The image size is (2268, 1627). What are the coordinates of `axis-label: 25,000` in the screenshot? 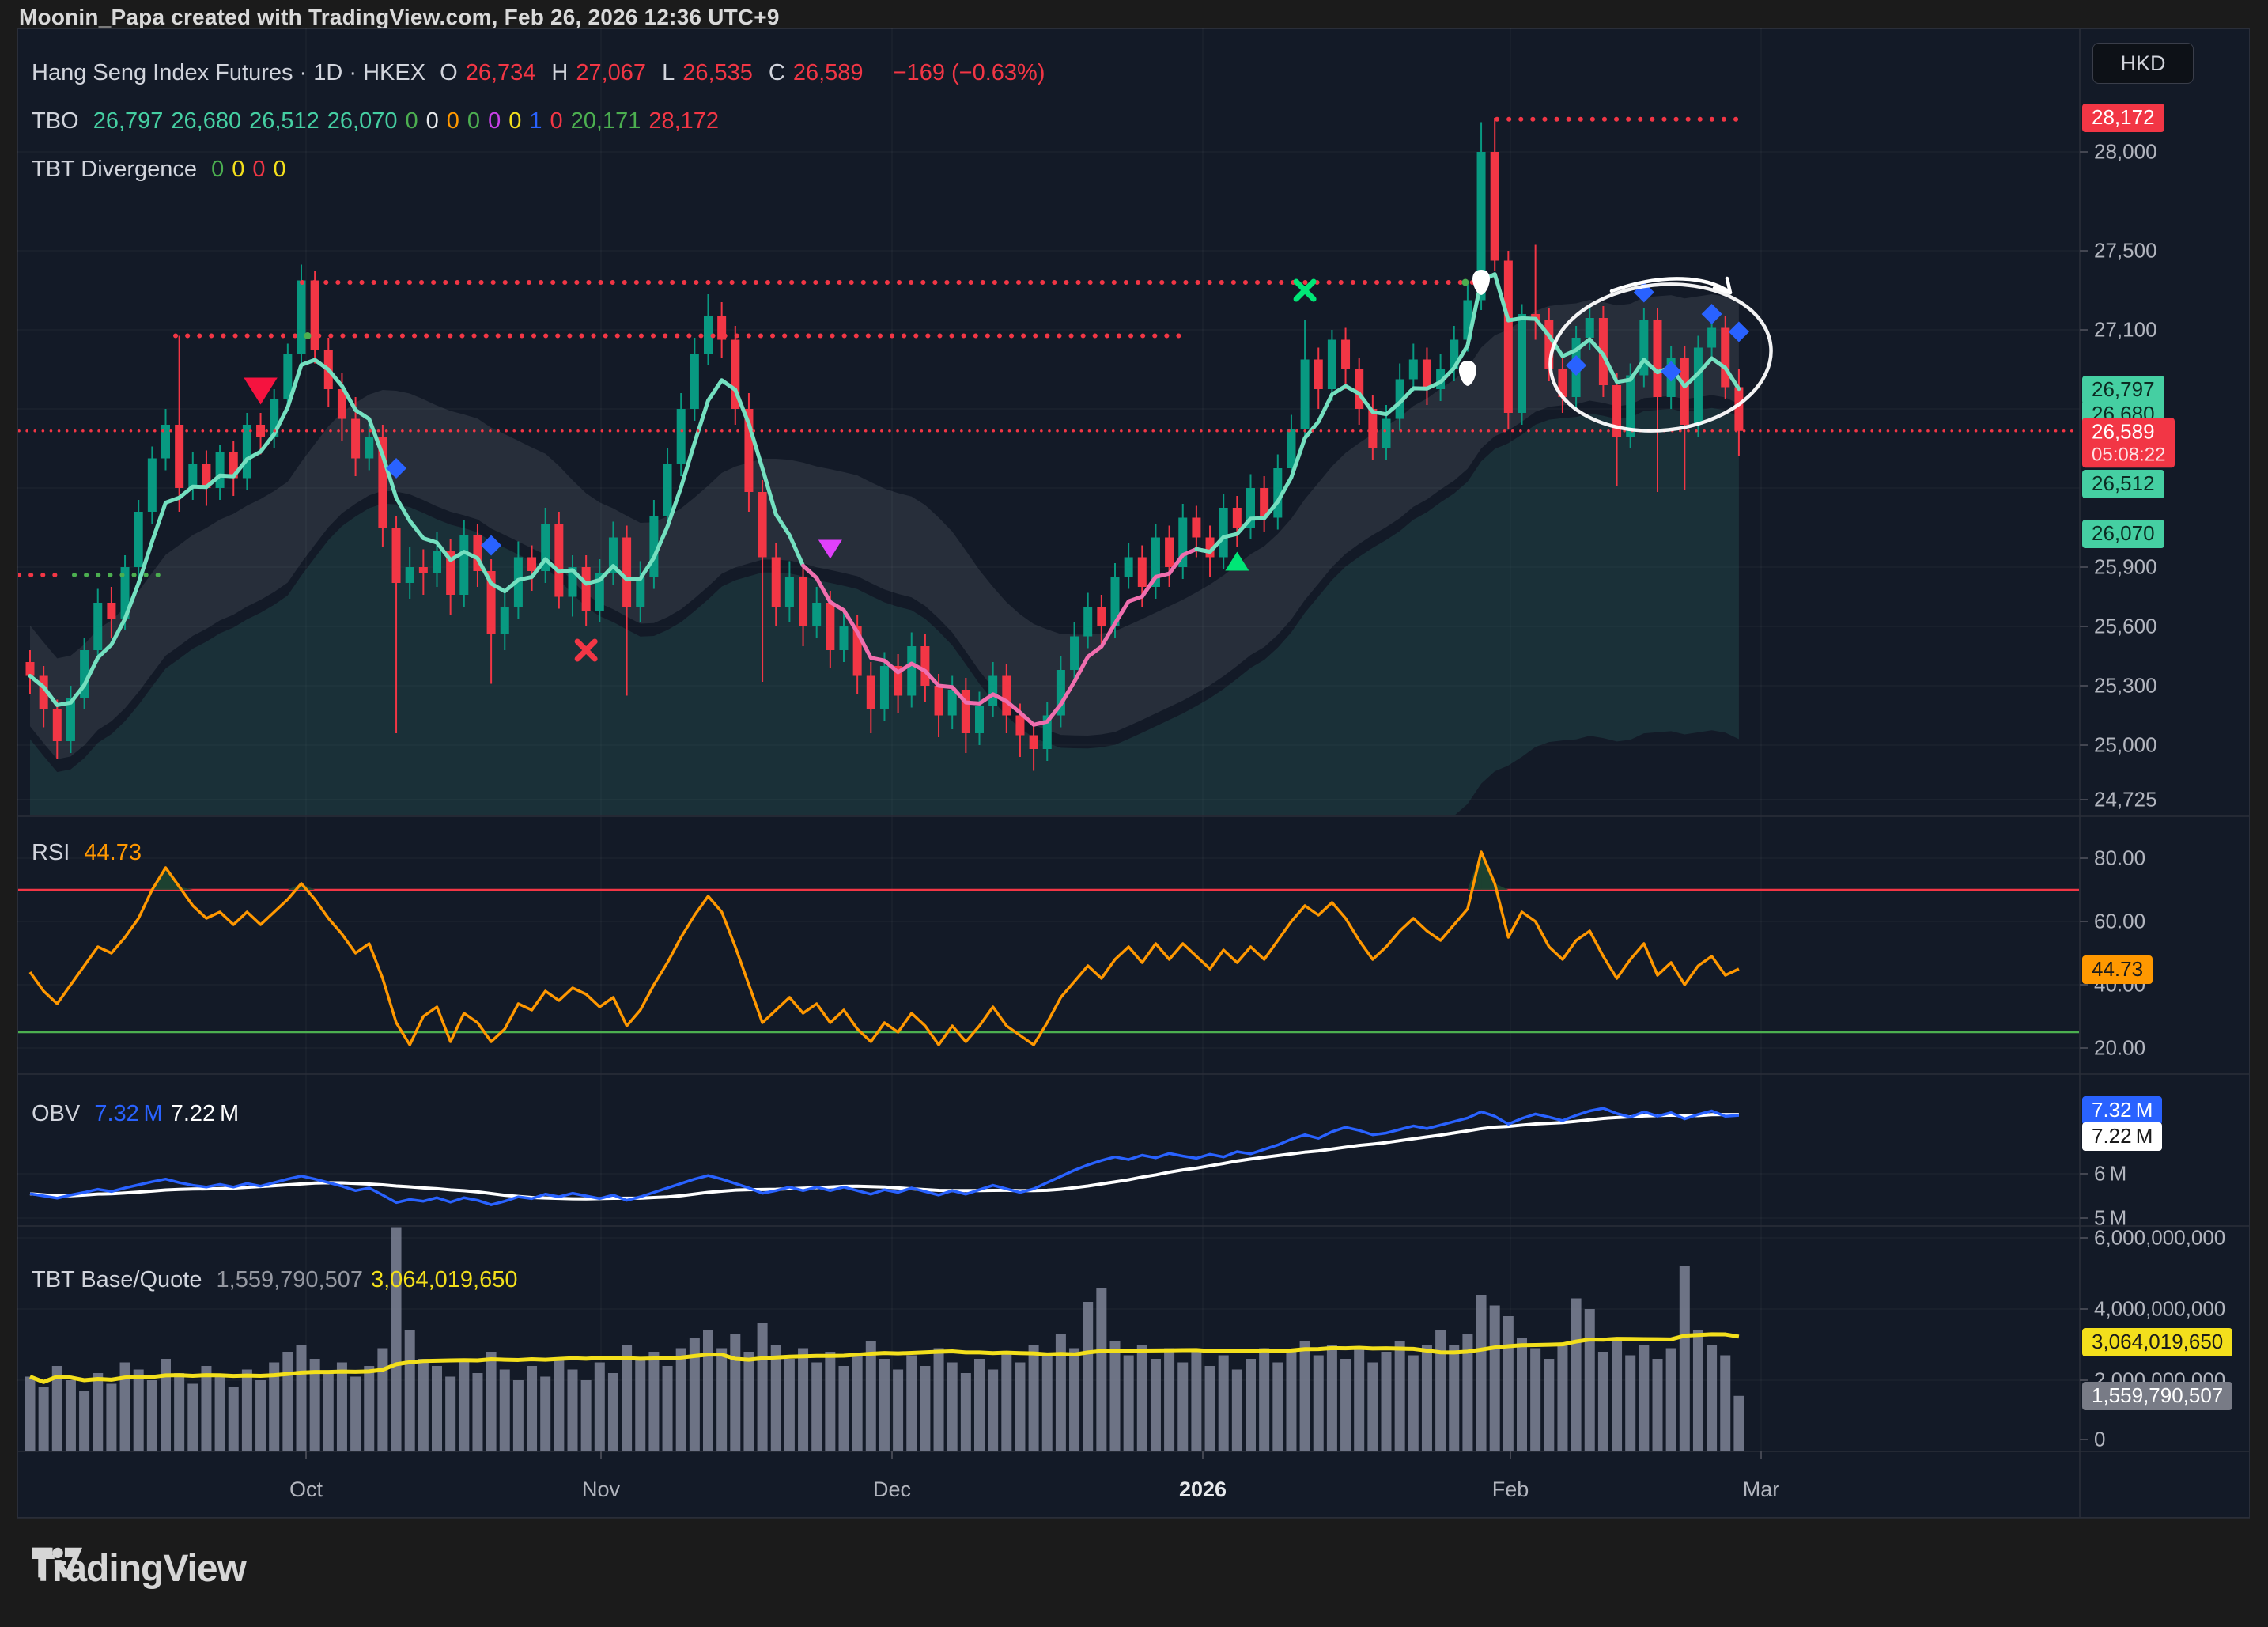 It's located at (2125, 744).